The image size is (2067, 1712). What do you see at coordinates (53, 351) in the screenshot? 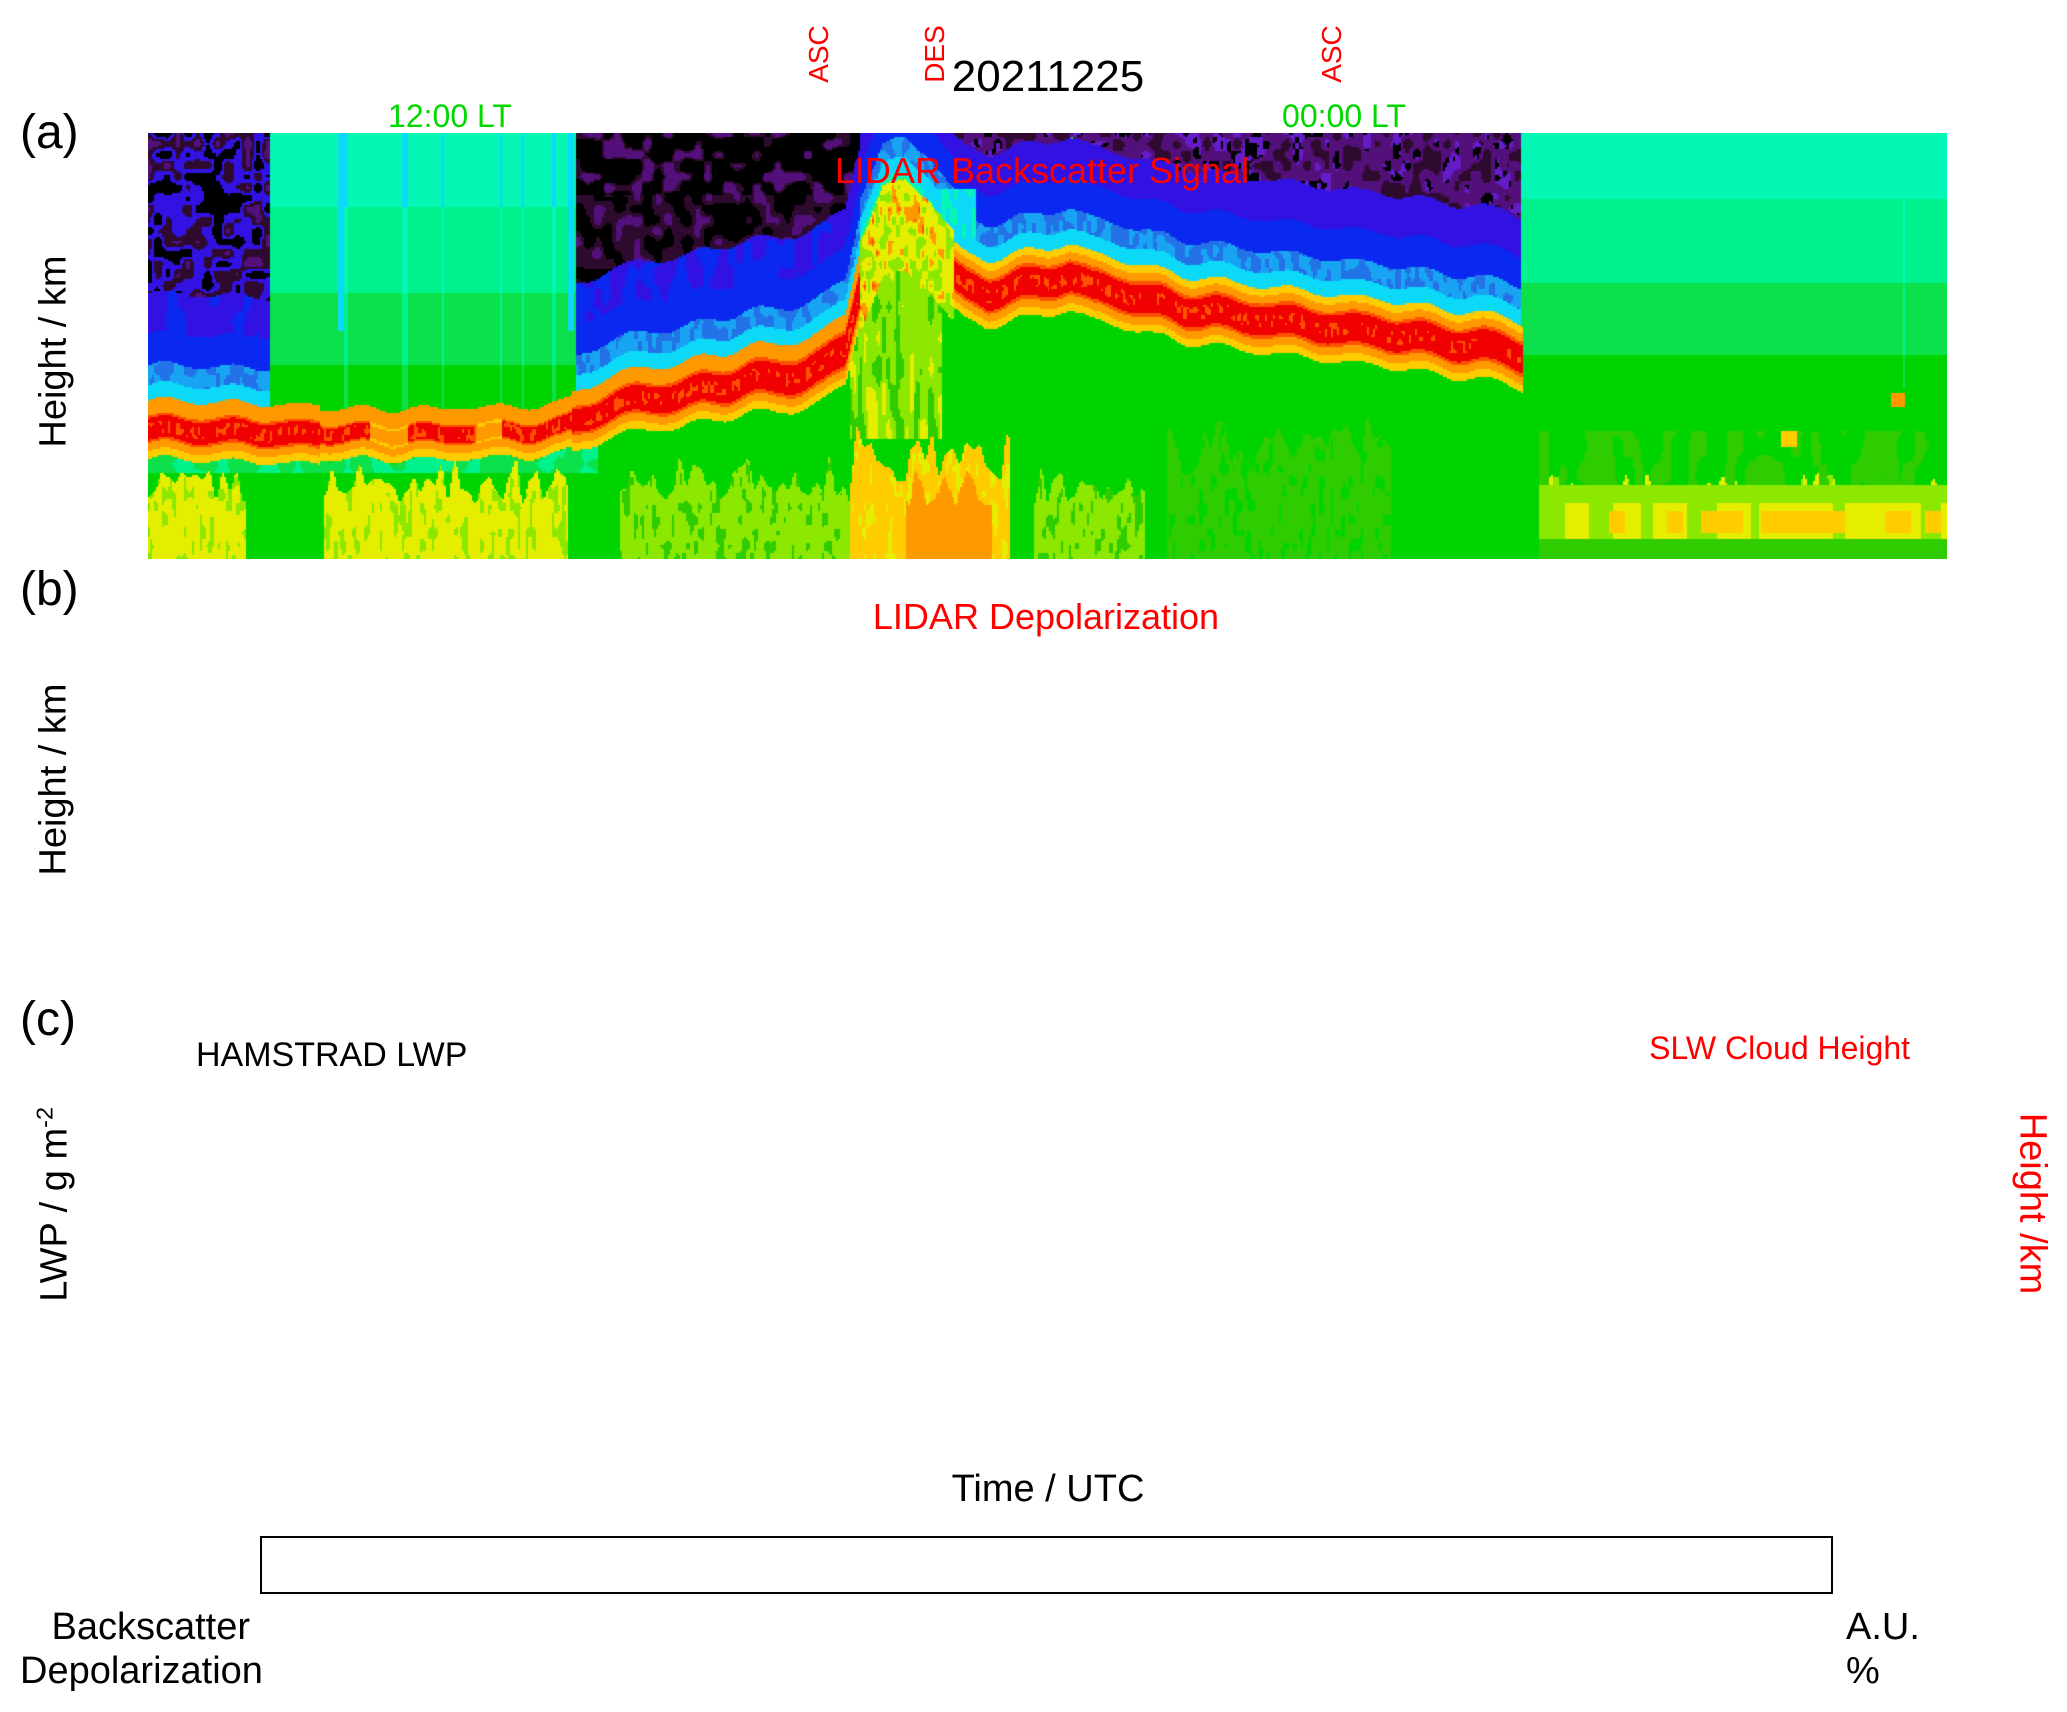
I see `panel-a-ylabel: Height / km` at bounding box center [53, 351].